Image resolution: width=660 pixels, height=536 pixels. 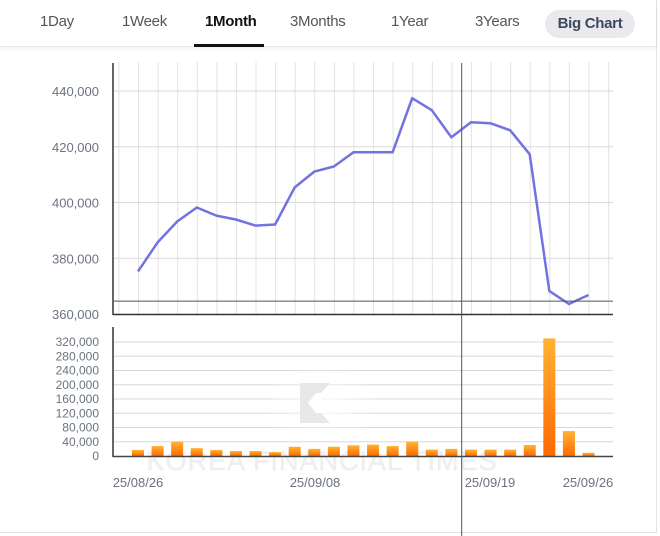 I want to click on active-tab-underline, so click(x=229, y=45).